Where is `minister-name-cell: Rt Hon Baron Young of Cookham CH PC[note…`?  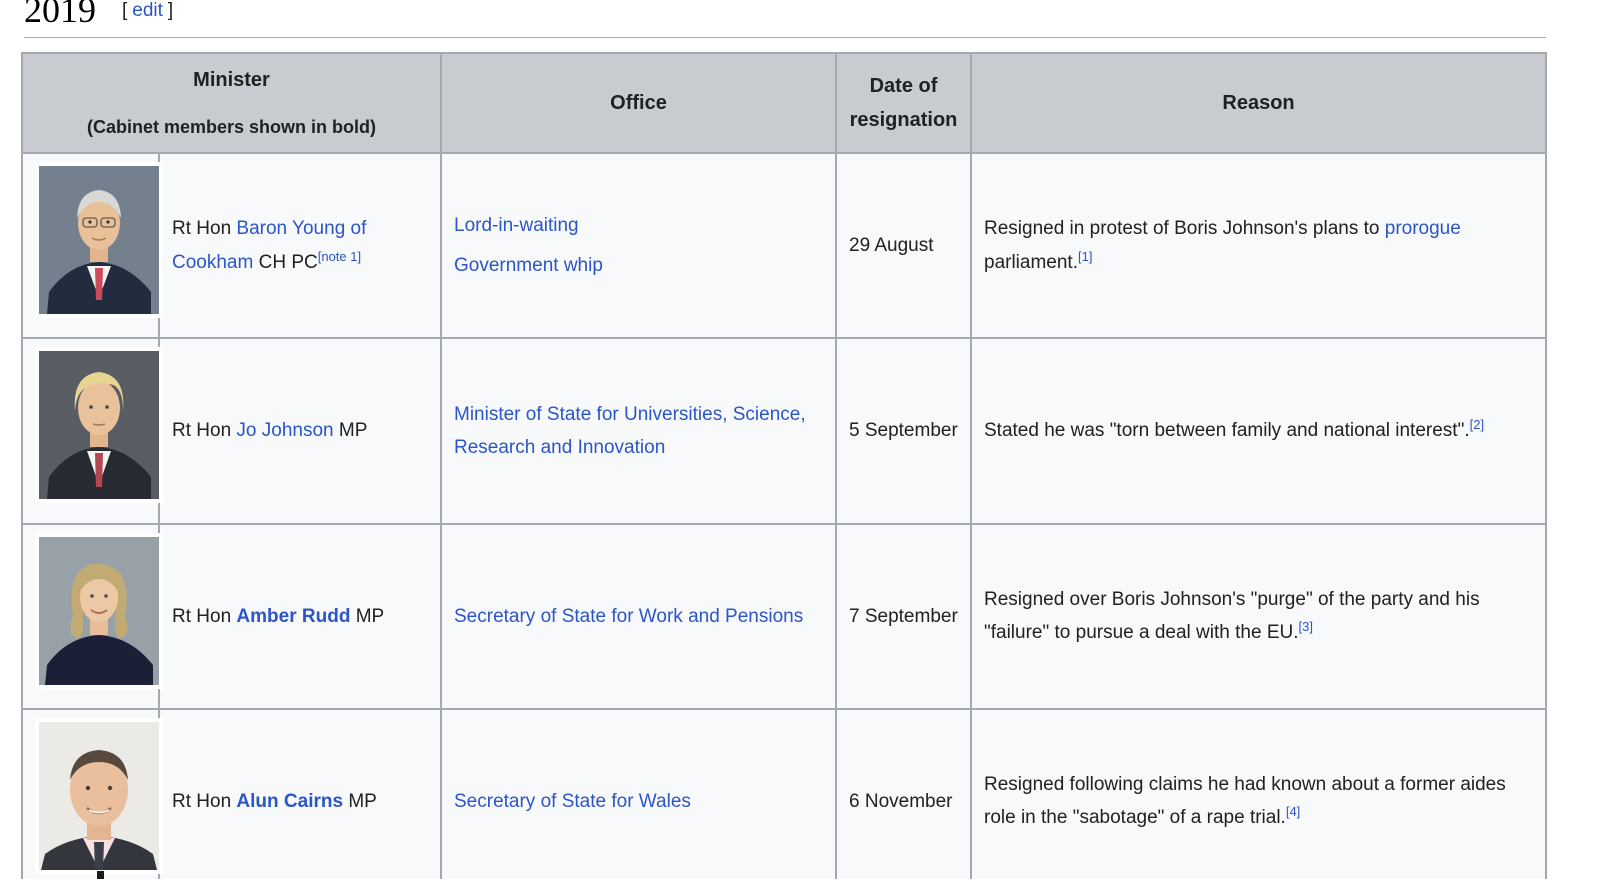
minister-name-cell: Rt Hon Baron Young of Cookham CH PC[note… is located at coordinates (300, 245).